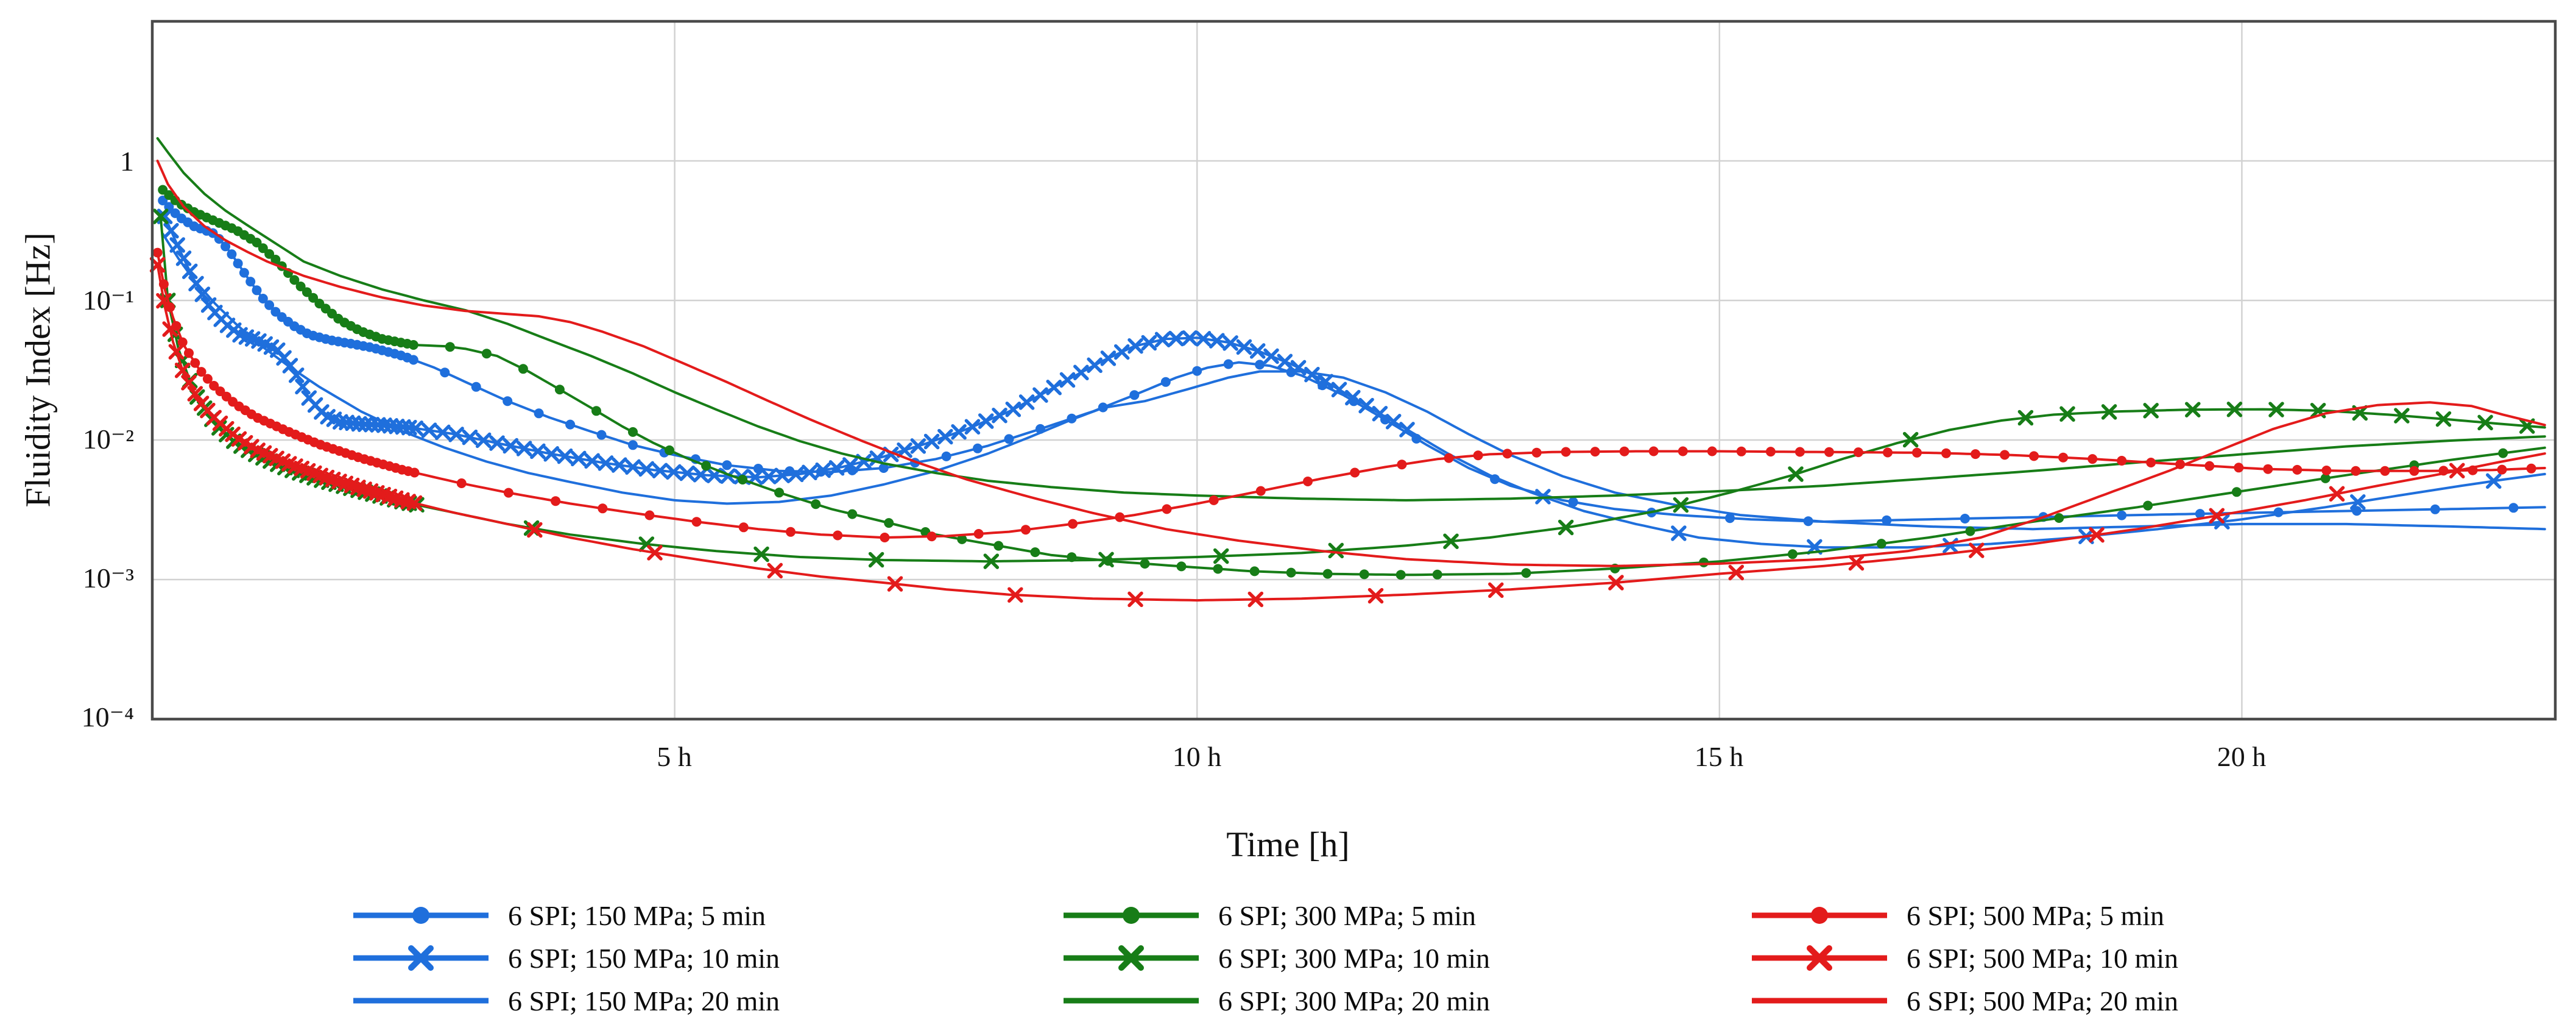  What do you see at coordinates (421, 958) in the screenshot?
I see `legend-swatch-150mpa-10min` at bounding box center [421, 958].